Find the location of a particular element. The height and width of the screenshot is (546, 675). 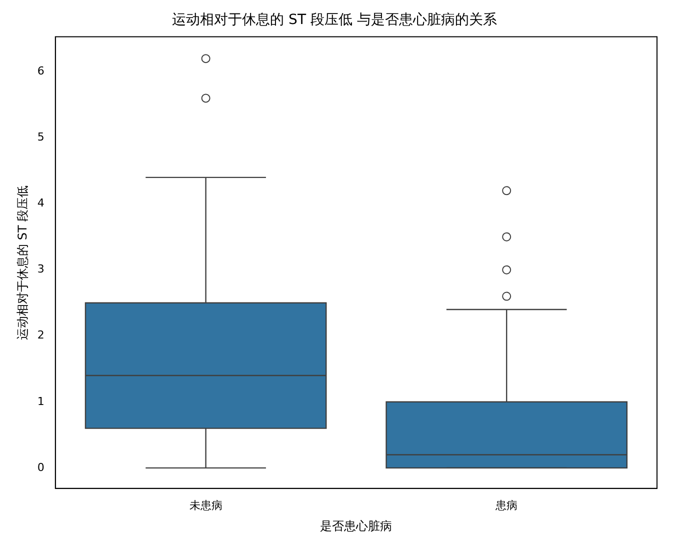

y-tick-label: 5 is located at coordinates (40, 137).